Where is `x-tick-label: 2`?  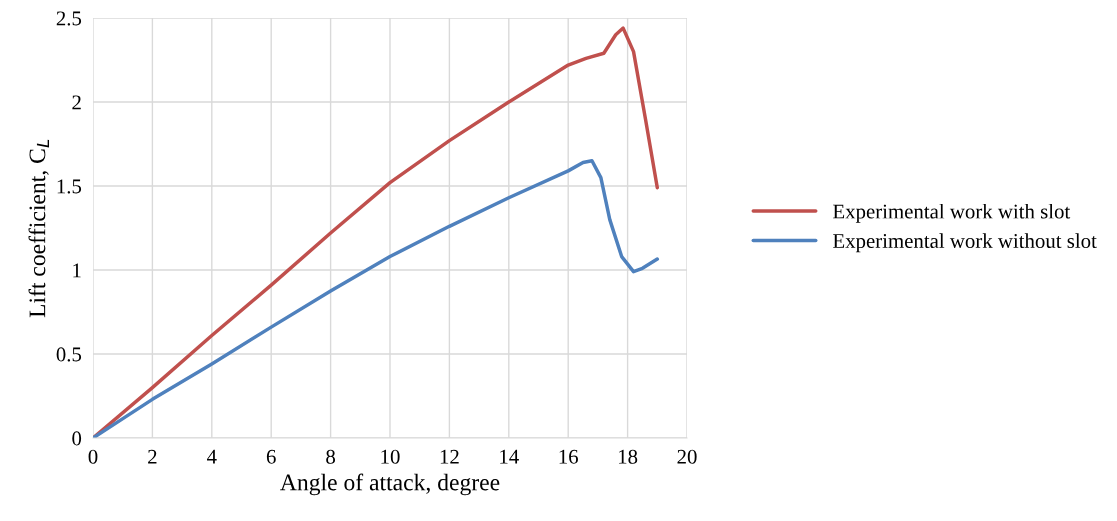 x-tick-label: 2 is located at coordinates (152, 456).